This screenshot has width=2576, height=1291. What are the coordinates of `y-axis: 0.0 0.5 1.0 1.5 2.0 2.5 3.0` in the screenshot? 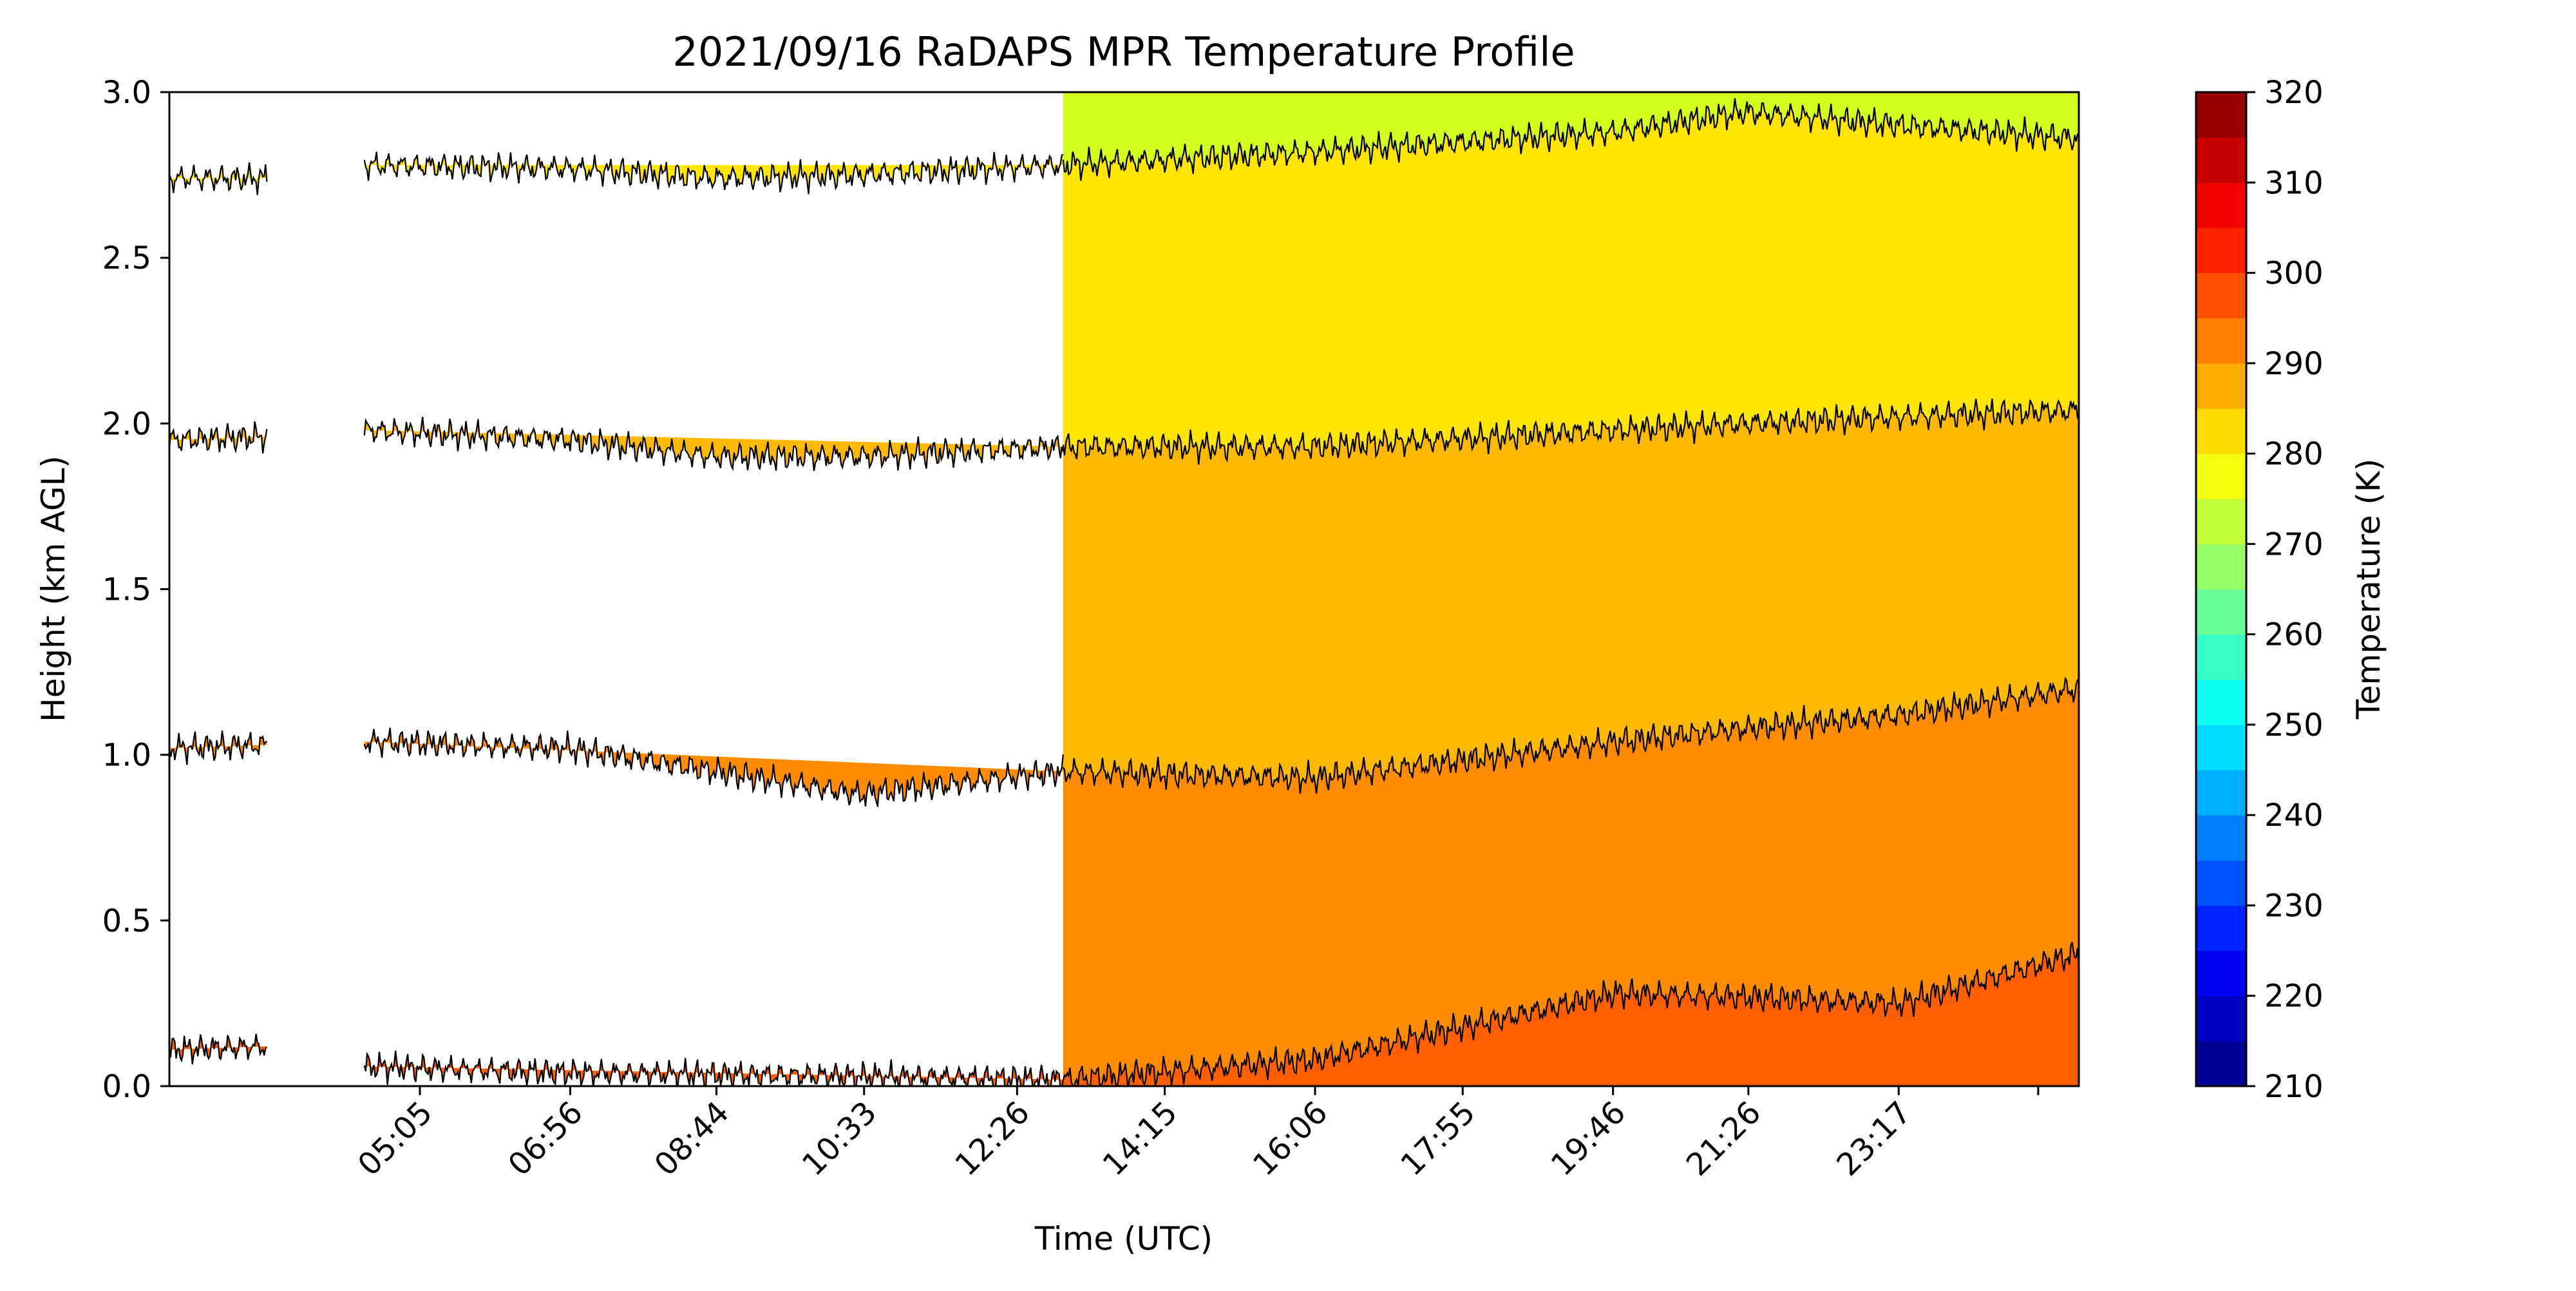 It's located at (135, 590).